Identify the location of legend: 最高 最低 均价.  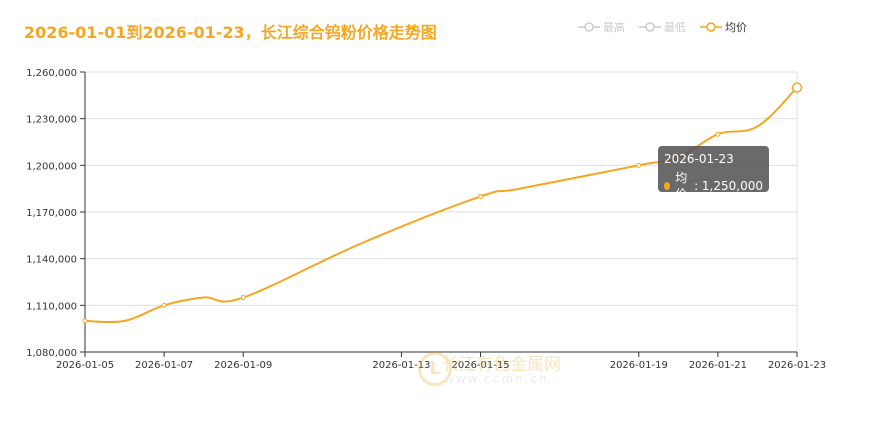
(669, 27).